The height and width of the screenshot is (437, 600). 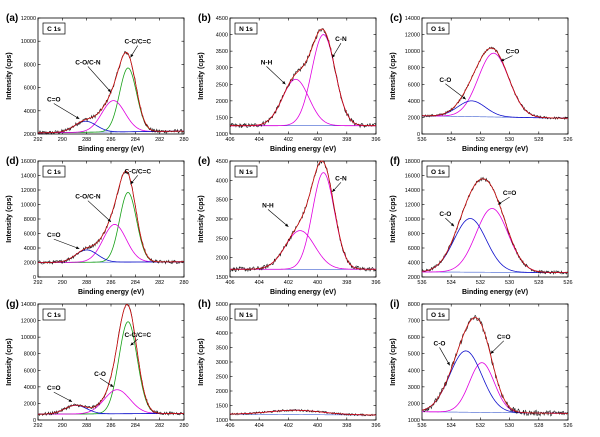 What do you see at coordinates (394, 304) in the screenshot?
I see `panel-letter: (i)` at bounding box center [394, 304].